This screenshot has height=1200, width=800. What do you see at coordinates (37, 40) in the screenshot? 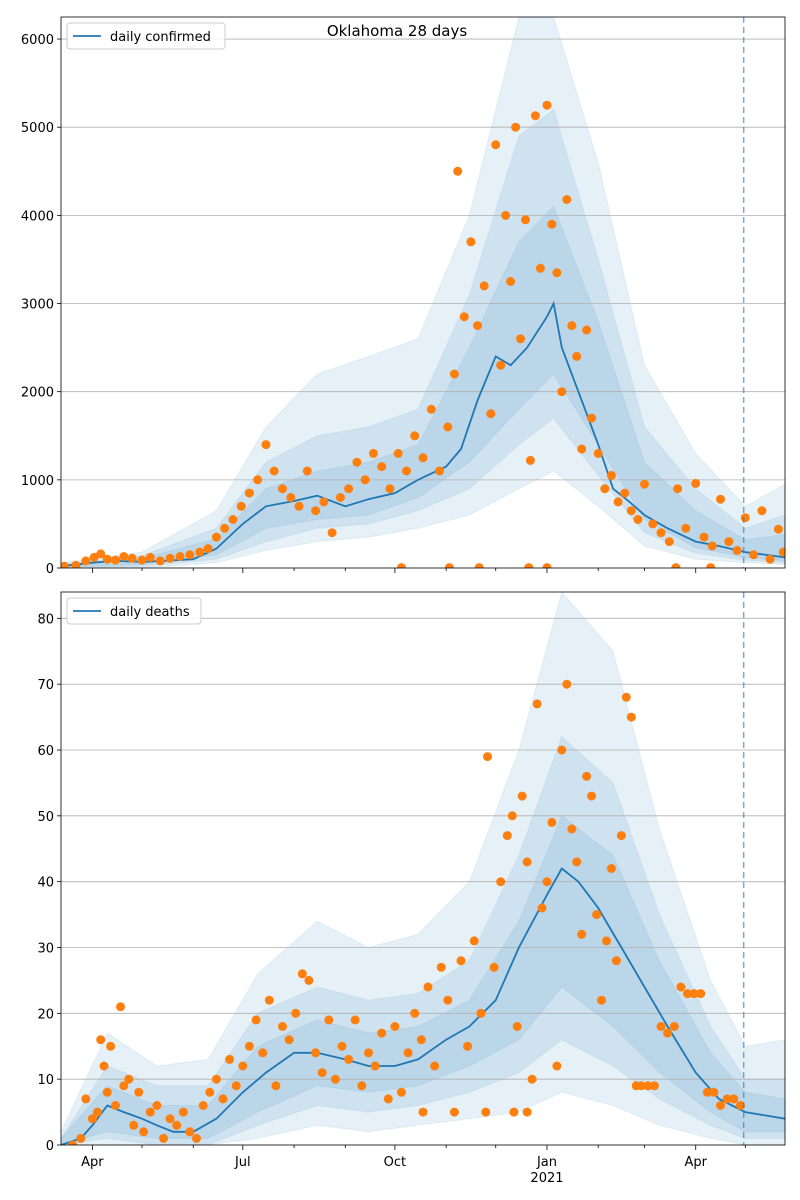
I see `y-tick-label: 6000` at bounding box center [37, 40].